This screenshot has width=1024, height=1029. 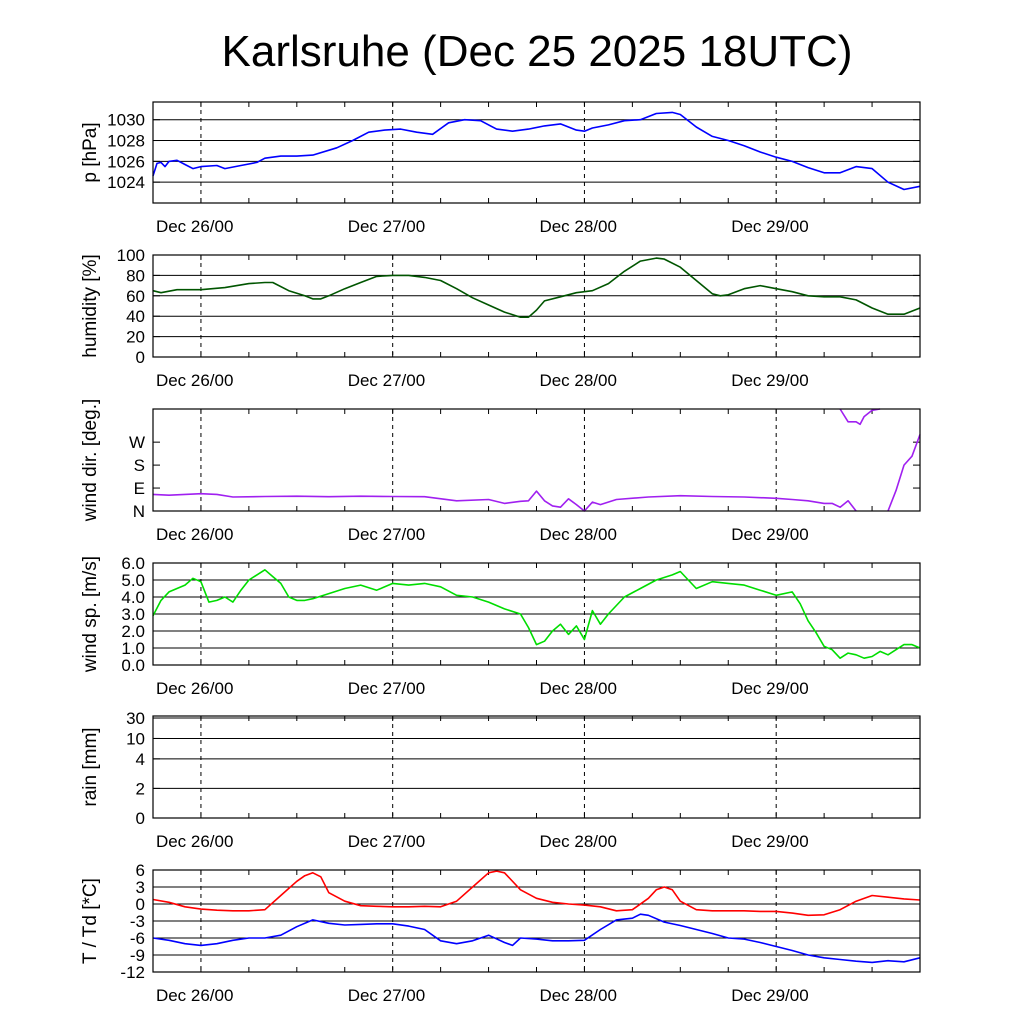 I want to click on y-tick-label: 2.0, so click(x=133, y=631).